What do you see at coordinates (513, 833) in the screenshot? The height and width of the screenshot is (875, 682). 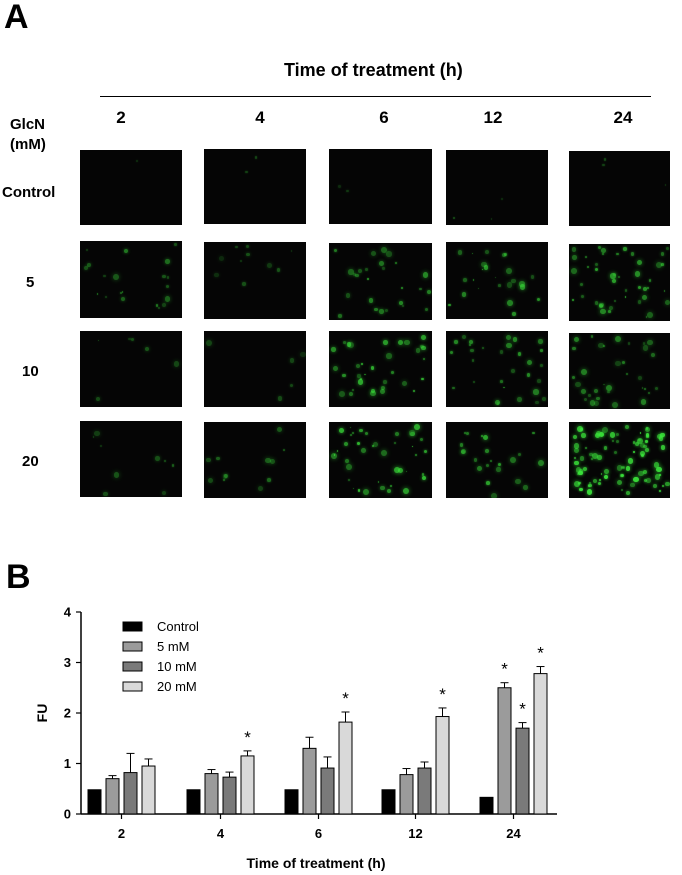 I see `x-tick-label: 24` at bounding box center [513, 833].